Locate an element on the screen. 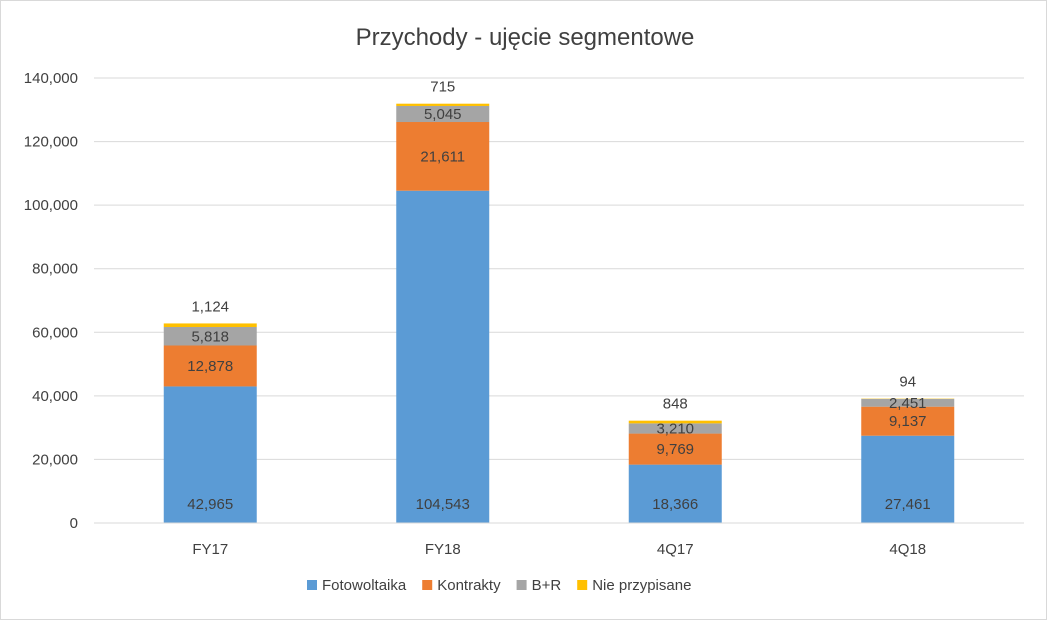 This screenshot has width=1047, height=620. bar-4q17-b-r is located at coordinates (675, 428).